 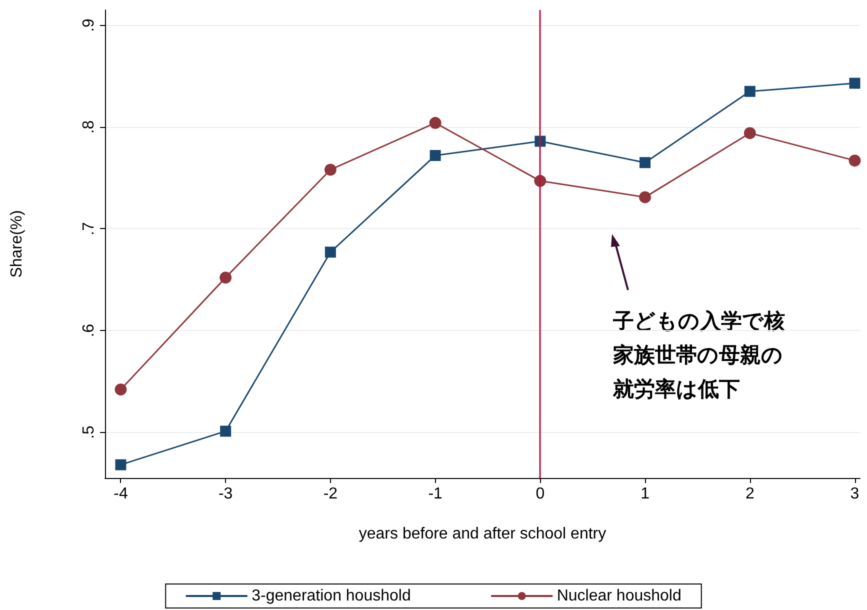 What do you see at coordinates (749, 494) in the screenshot?
I see `x-tick-label: 2` at bounding box center [749, 494].